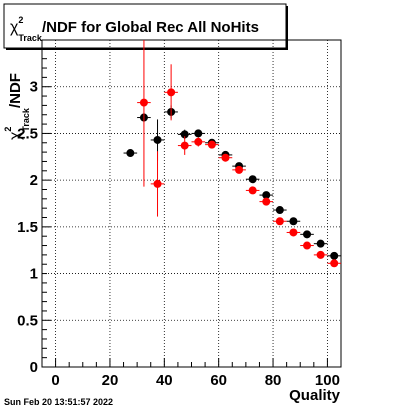  What do you see at coordinates (17, 106) in the screenshot?
I see `y-axis-label: χ2 Track/NDF` at bounding box center [17, 106].